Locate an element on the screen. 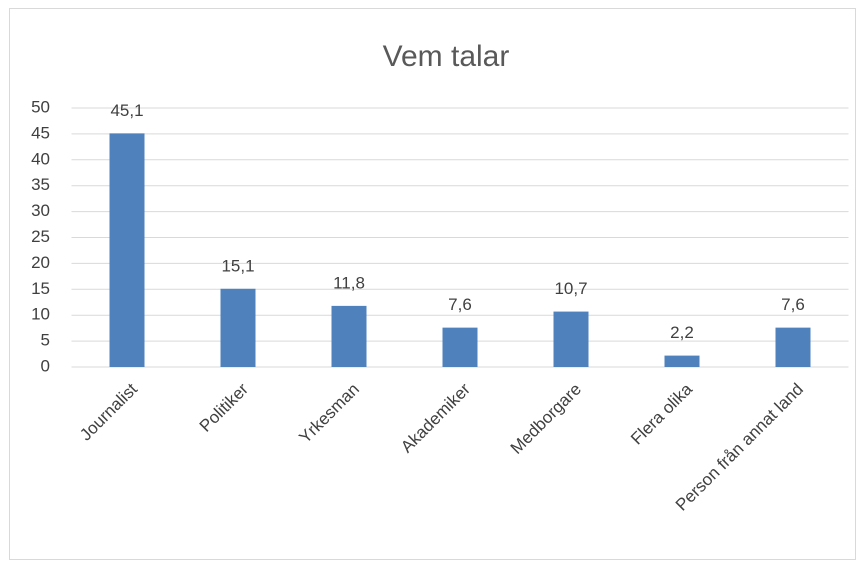 The image size is (866, 569). value-label: 2,2 is located at coordinates (682, 332).